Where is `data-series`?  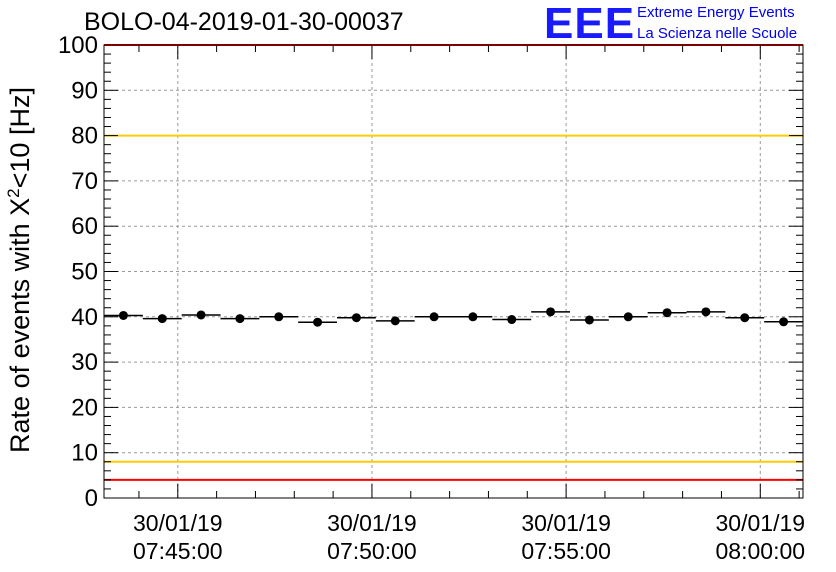
data-series is located at coordinates (453, 317).